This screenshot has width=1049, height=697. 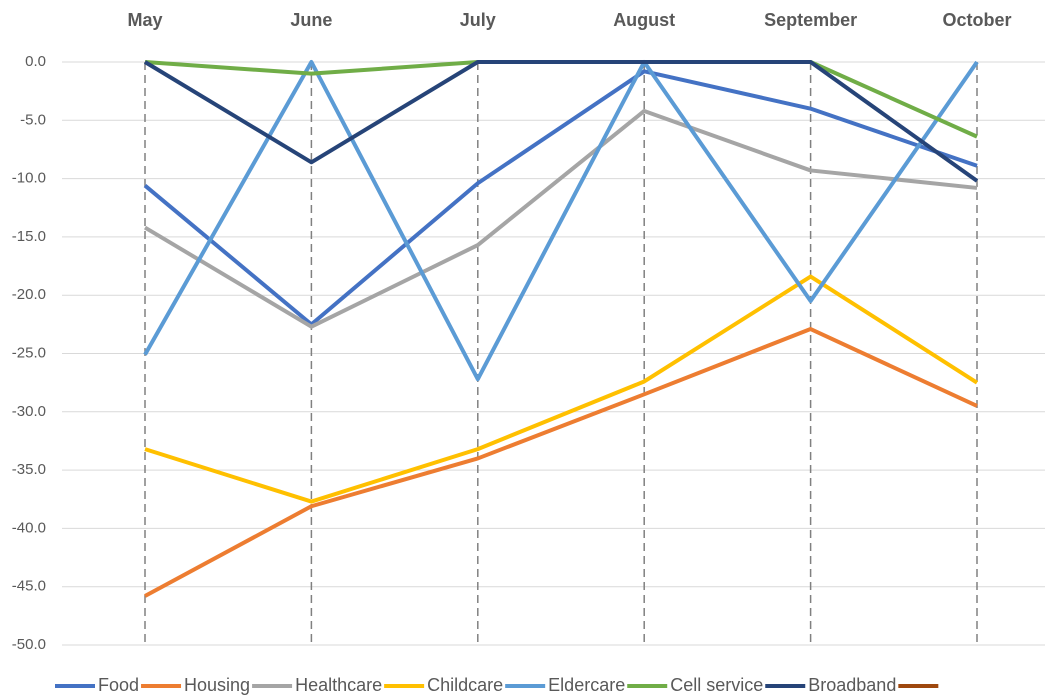 I want to click on series-line, so click(x=561, y=121).